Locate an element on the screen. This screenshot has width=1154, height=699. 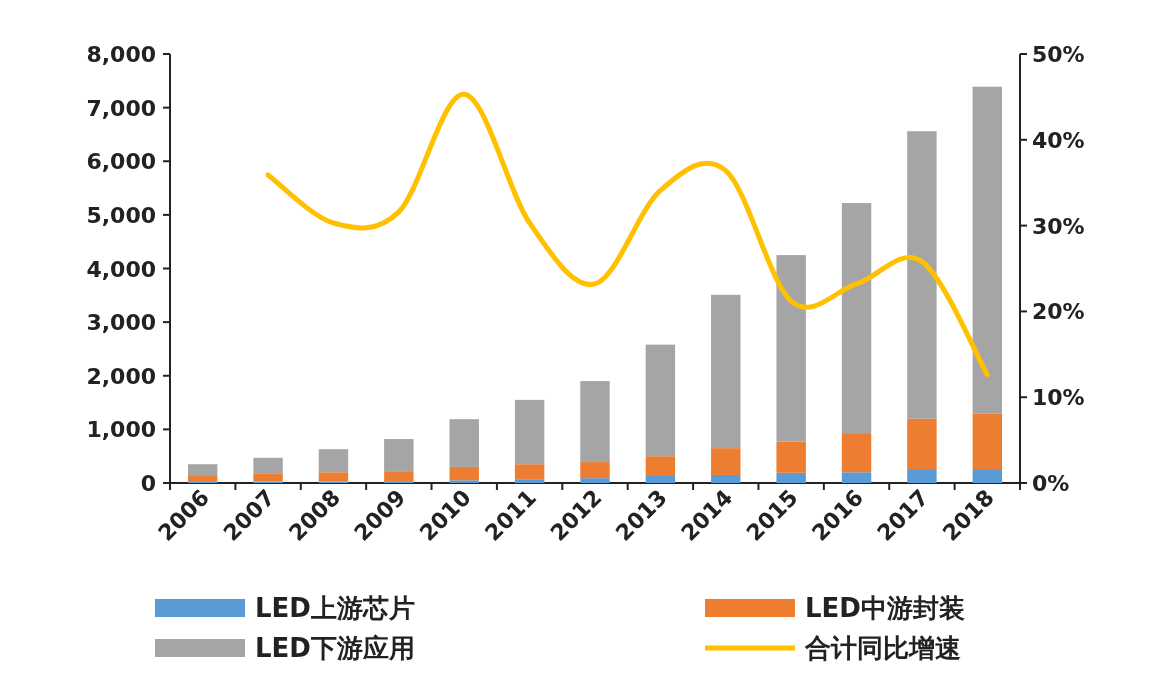
y-tick-label: 8,000 is located at coordinates (121, 54).